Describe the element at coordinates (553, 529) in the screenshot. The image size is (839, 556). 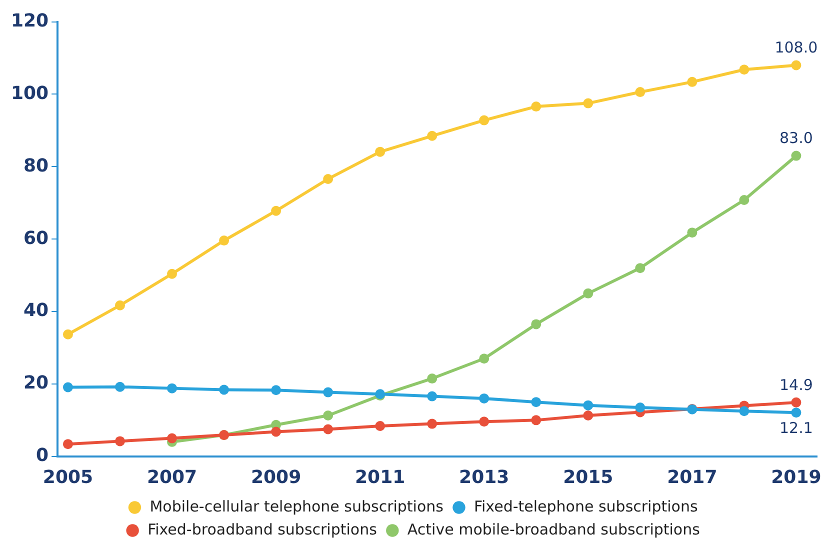
I see `legend-label: Active mobile-broadband subscriptions` at that location.